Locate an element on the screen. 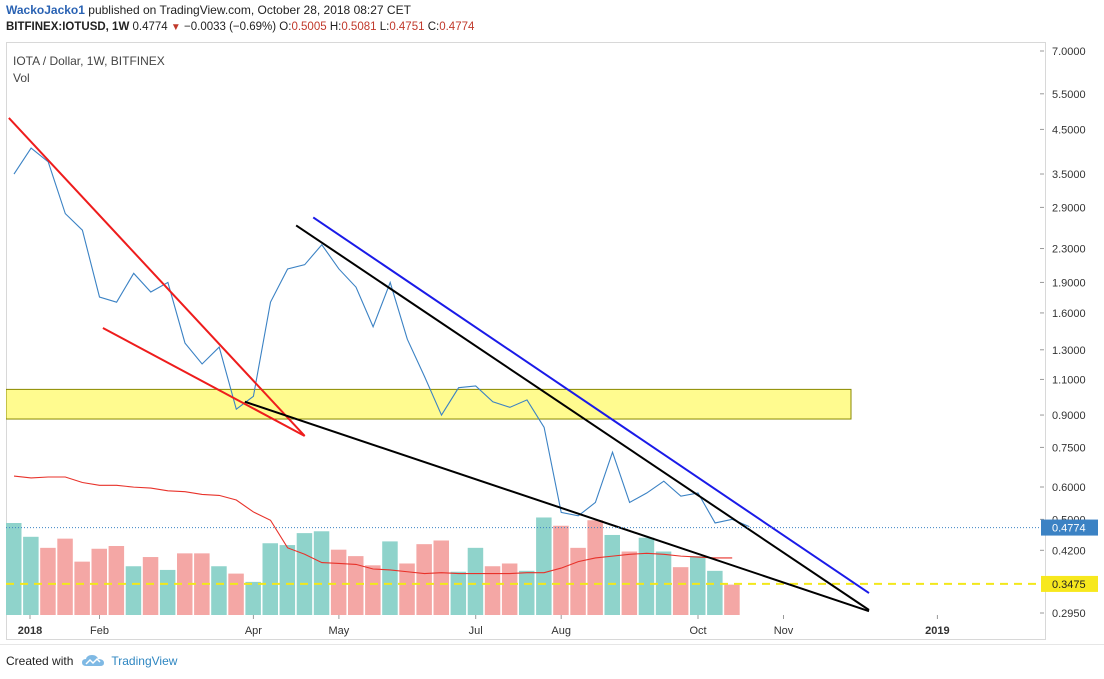  y-tick-label: 7.0000 is located at coordinates (1069, 52).